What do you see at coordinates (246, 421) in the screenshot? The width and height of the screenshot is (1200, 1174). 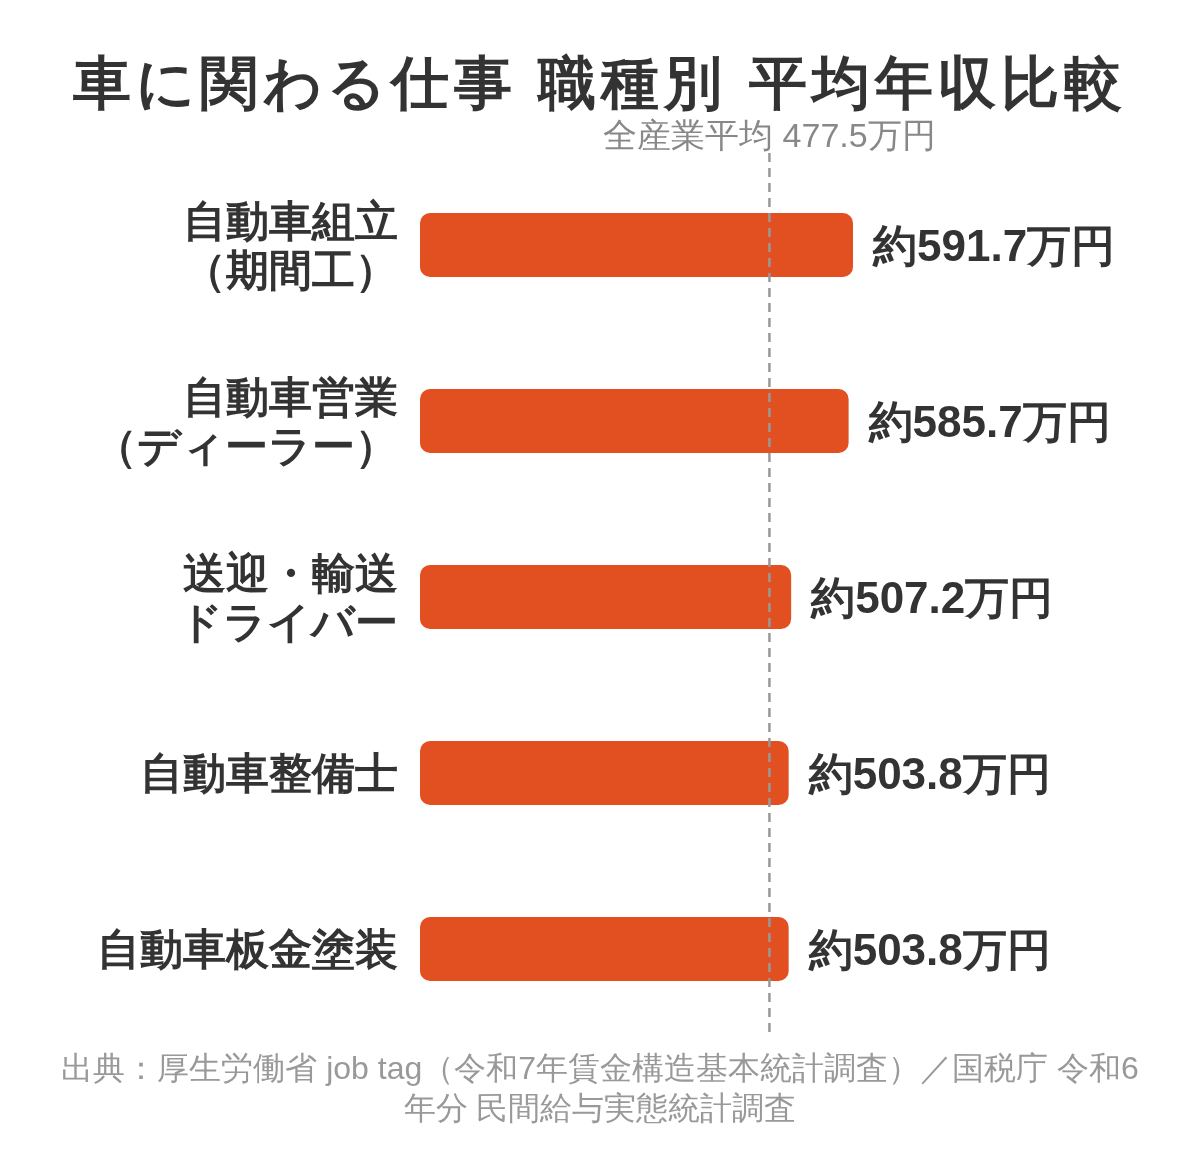 I see `y-tick-label: 自動車営業（ディーラー）` at bounding box center [246, 421].